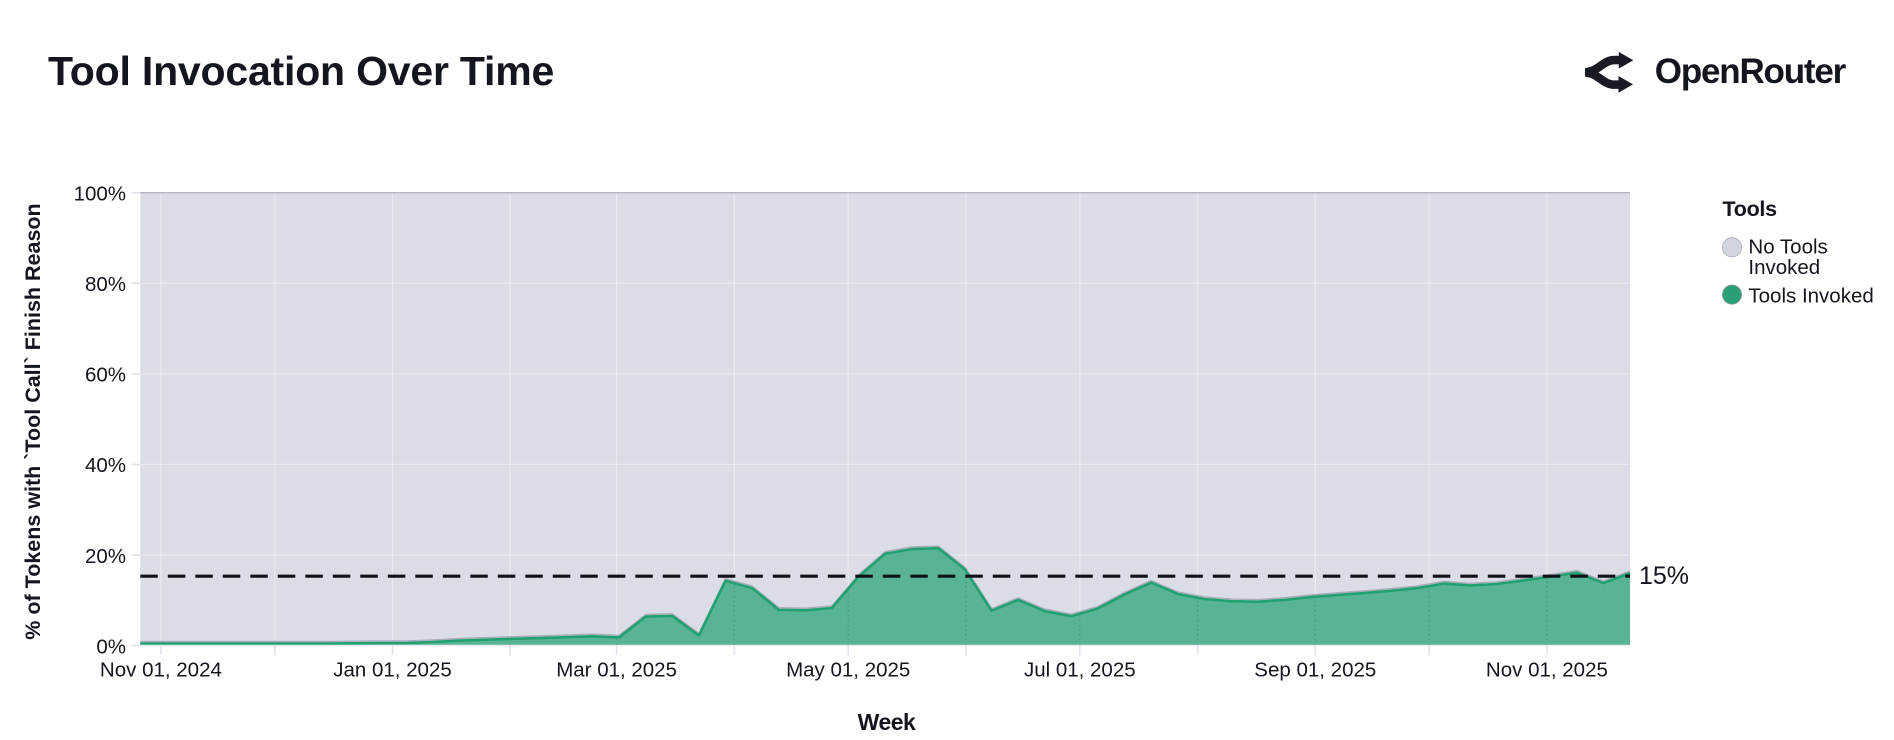 The width and height of the screenshot is (1894, 740). I want to click on svg-text: 20%, so click(105, 556).